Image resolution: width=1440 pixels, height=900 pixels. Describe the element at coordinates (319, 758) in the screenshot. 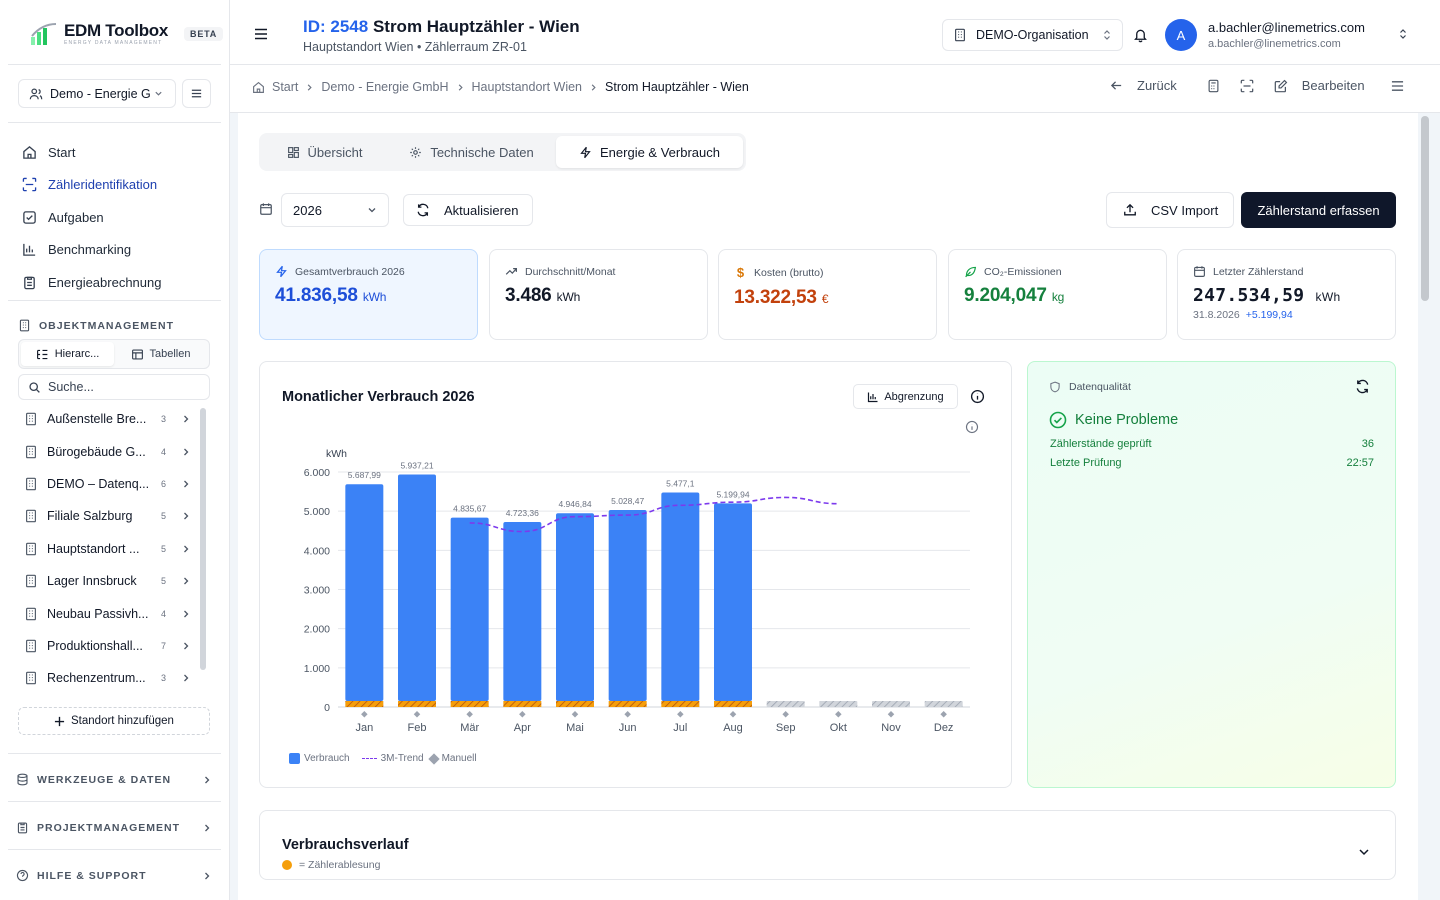

I see `legend-verbrauch: Verbrauch` at that location.